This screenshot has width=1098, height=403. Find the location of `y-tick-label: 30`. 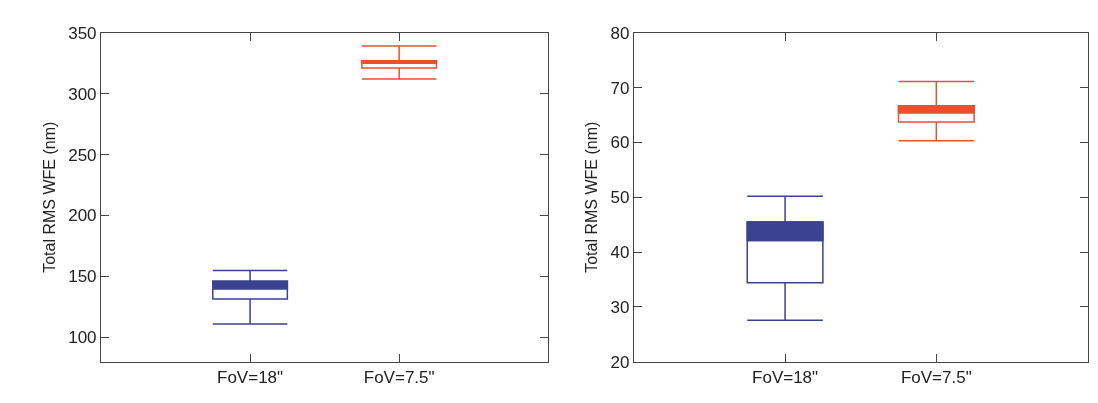

y-tick-label: 30 is located at coordinates (620, 307).